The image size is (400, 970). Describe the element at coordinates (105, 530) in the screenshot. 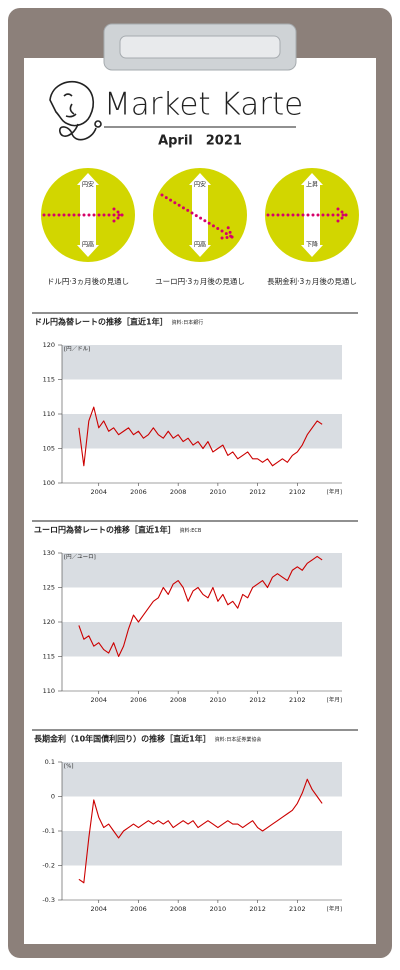

I see `chart-title: ユーロ円為替レートの推移［直近1年］` at that location.